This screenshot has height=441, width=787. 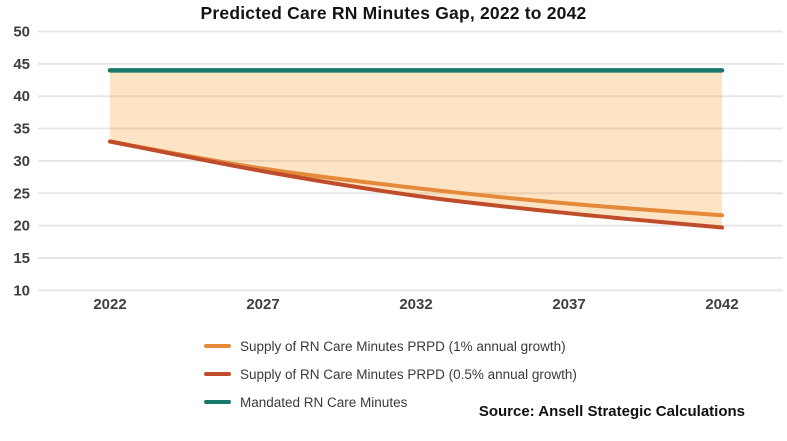 What do you see at coordinates (21, 161) in the screenshot?
I see `y-axis-label: 30` at bounding box center [21, 161].